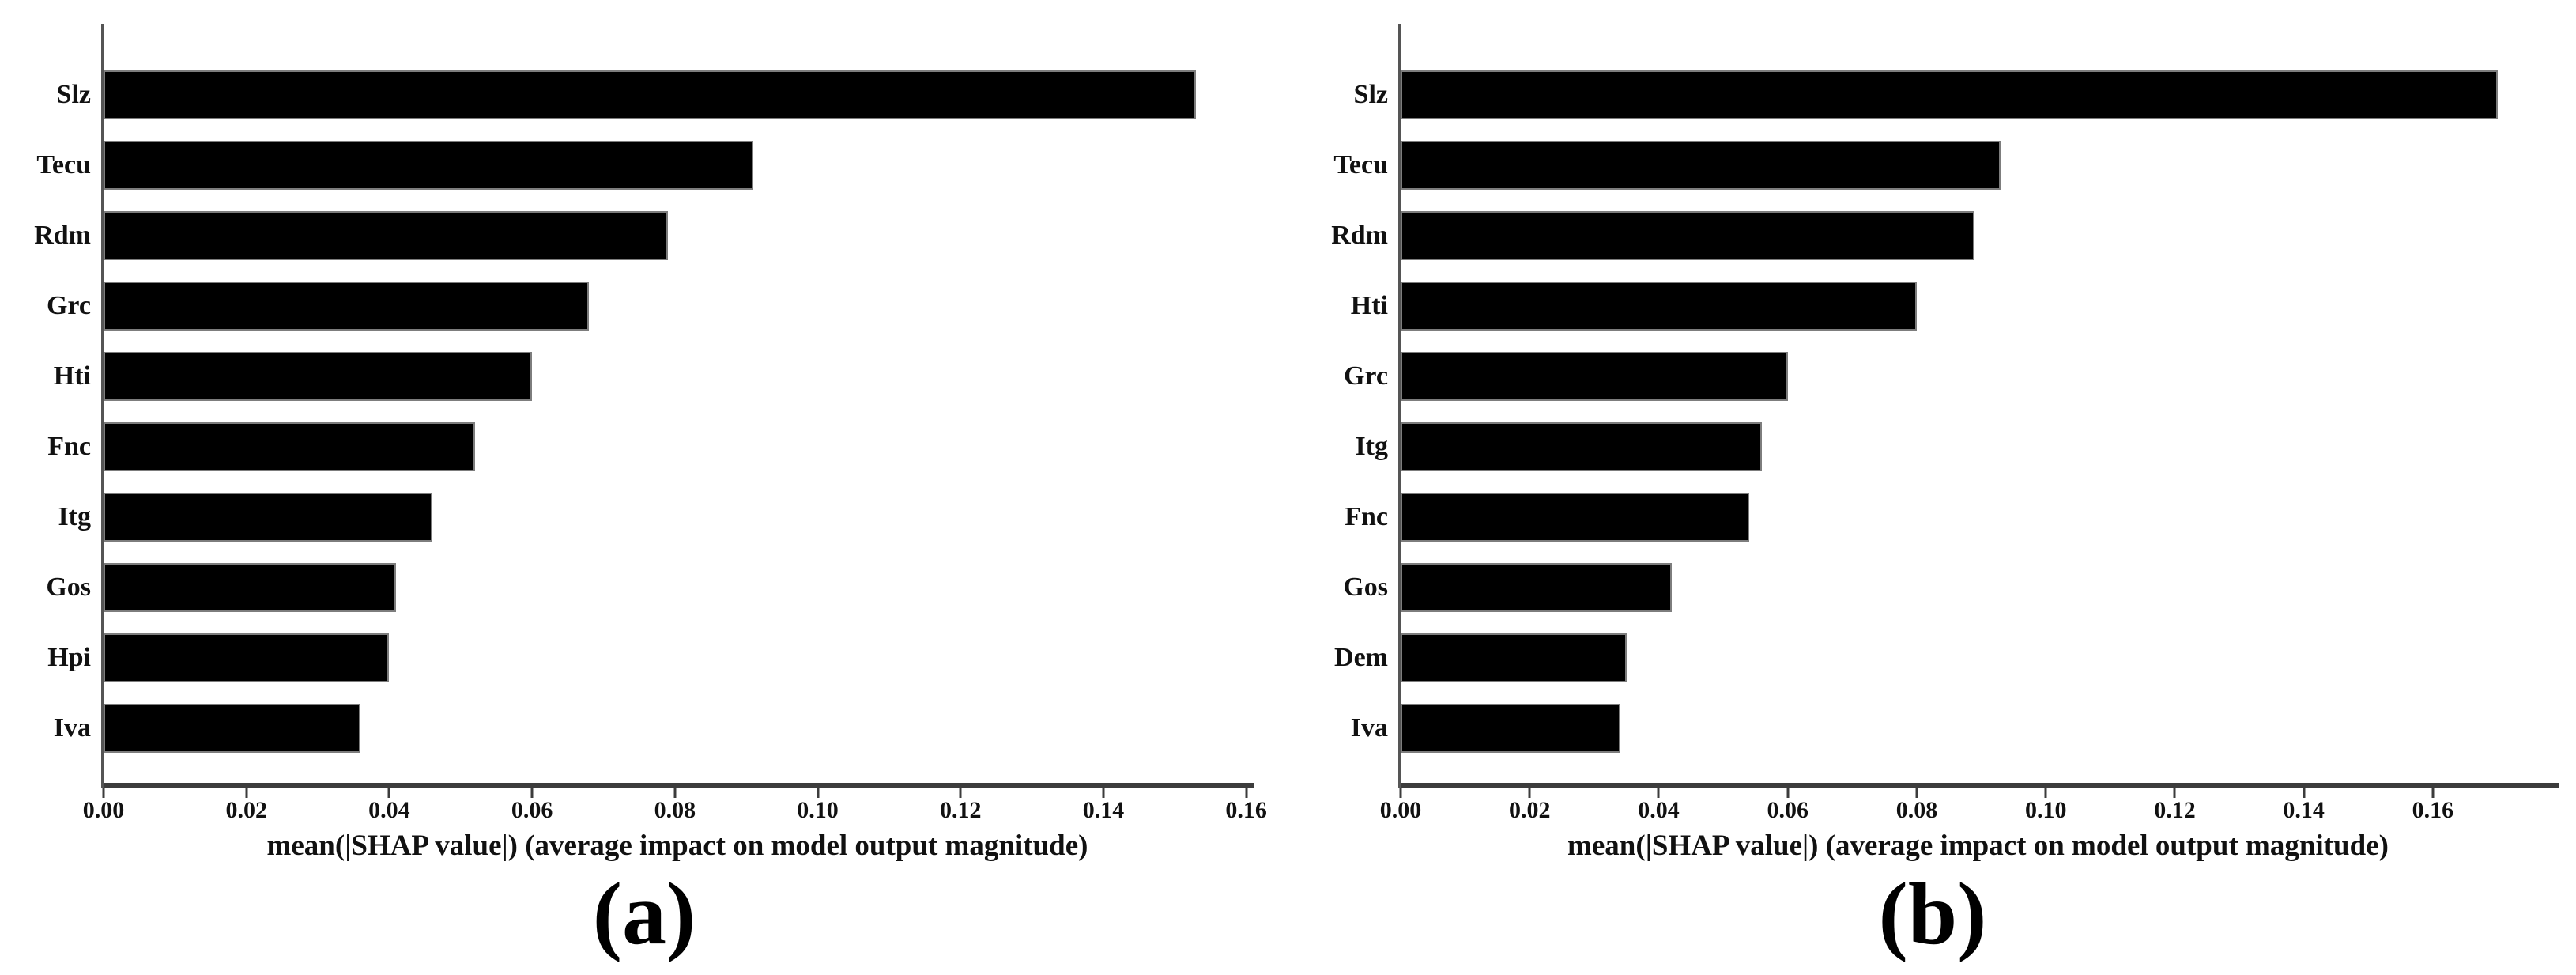 This screenshot has height=975, width=2576. I want to click on bar-hpi, so click(246, 658).